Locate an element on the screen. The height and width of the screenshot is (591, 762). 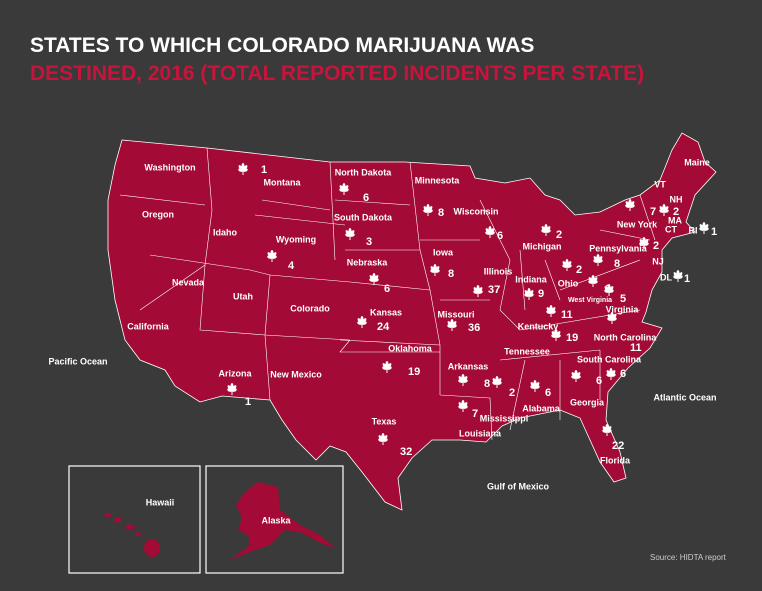
state-name: Colorado is located at coordinates (310, 308).